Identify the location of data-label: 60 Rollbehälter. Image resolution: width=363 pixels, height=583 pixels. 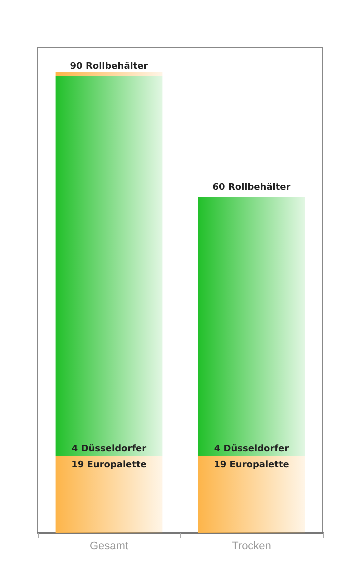
(252, 188).